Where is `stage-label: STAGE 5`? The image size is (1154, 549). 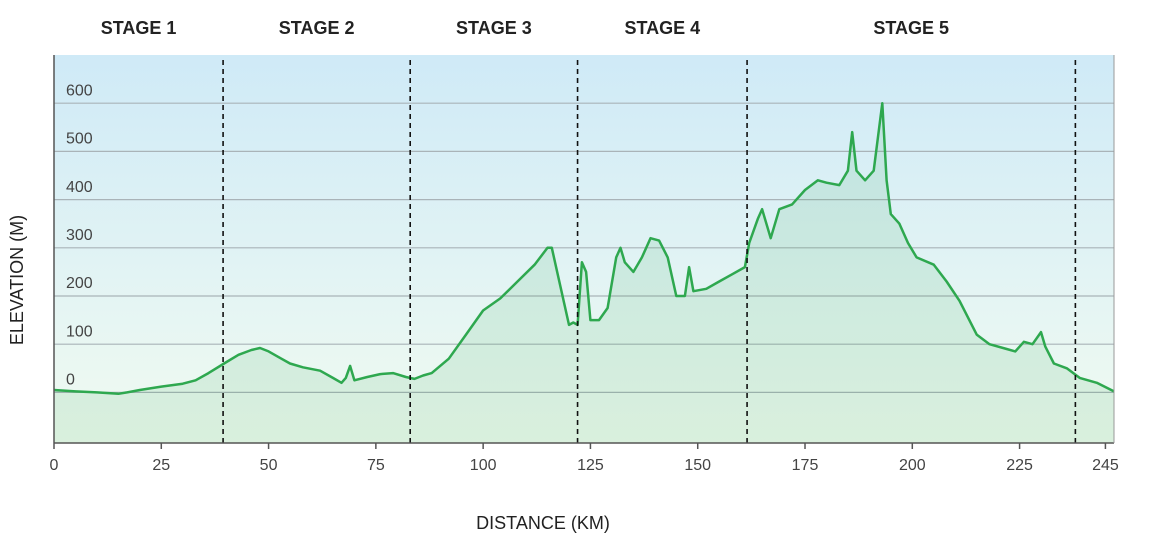
stage-label: STAGE 5 is located at coordinates (911, 28).